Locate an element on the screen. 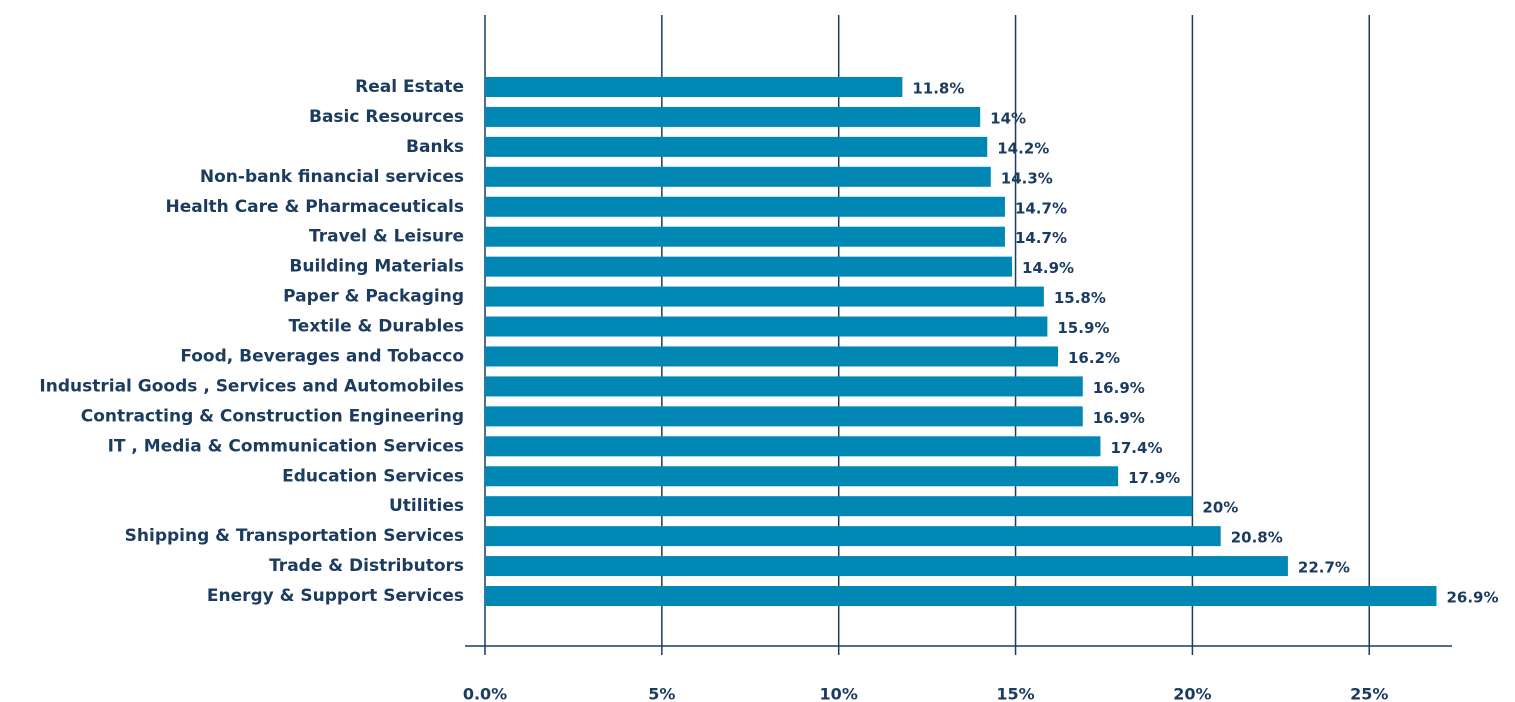 The height and width of the screenshot is (702, 1515). value-label: 22.7% is located at coordinates (1324, 568).